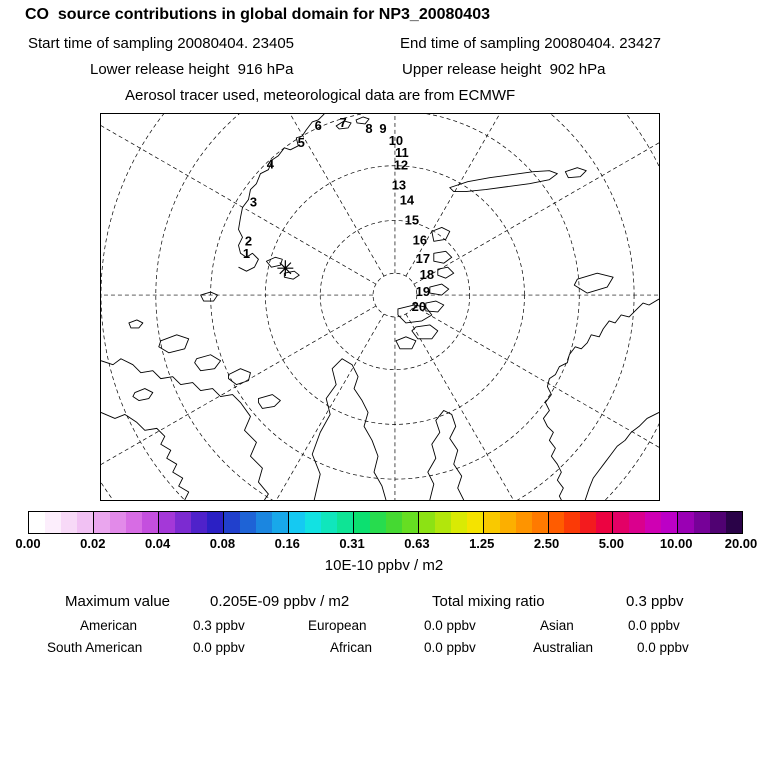 This screenshot has width=768, height=768. What do you see at coordinates (741, 543) in the screenshot?
I see `colorbar-tick-label: 20.00` at bounding box center [741, 543].